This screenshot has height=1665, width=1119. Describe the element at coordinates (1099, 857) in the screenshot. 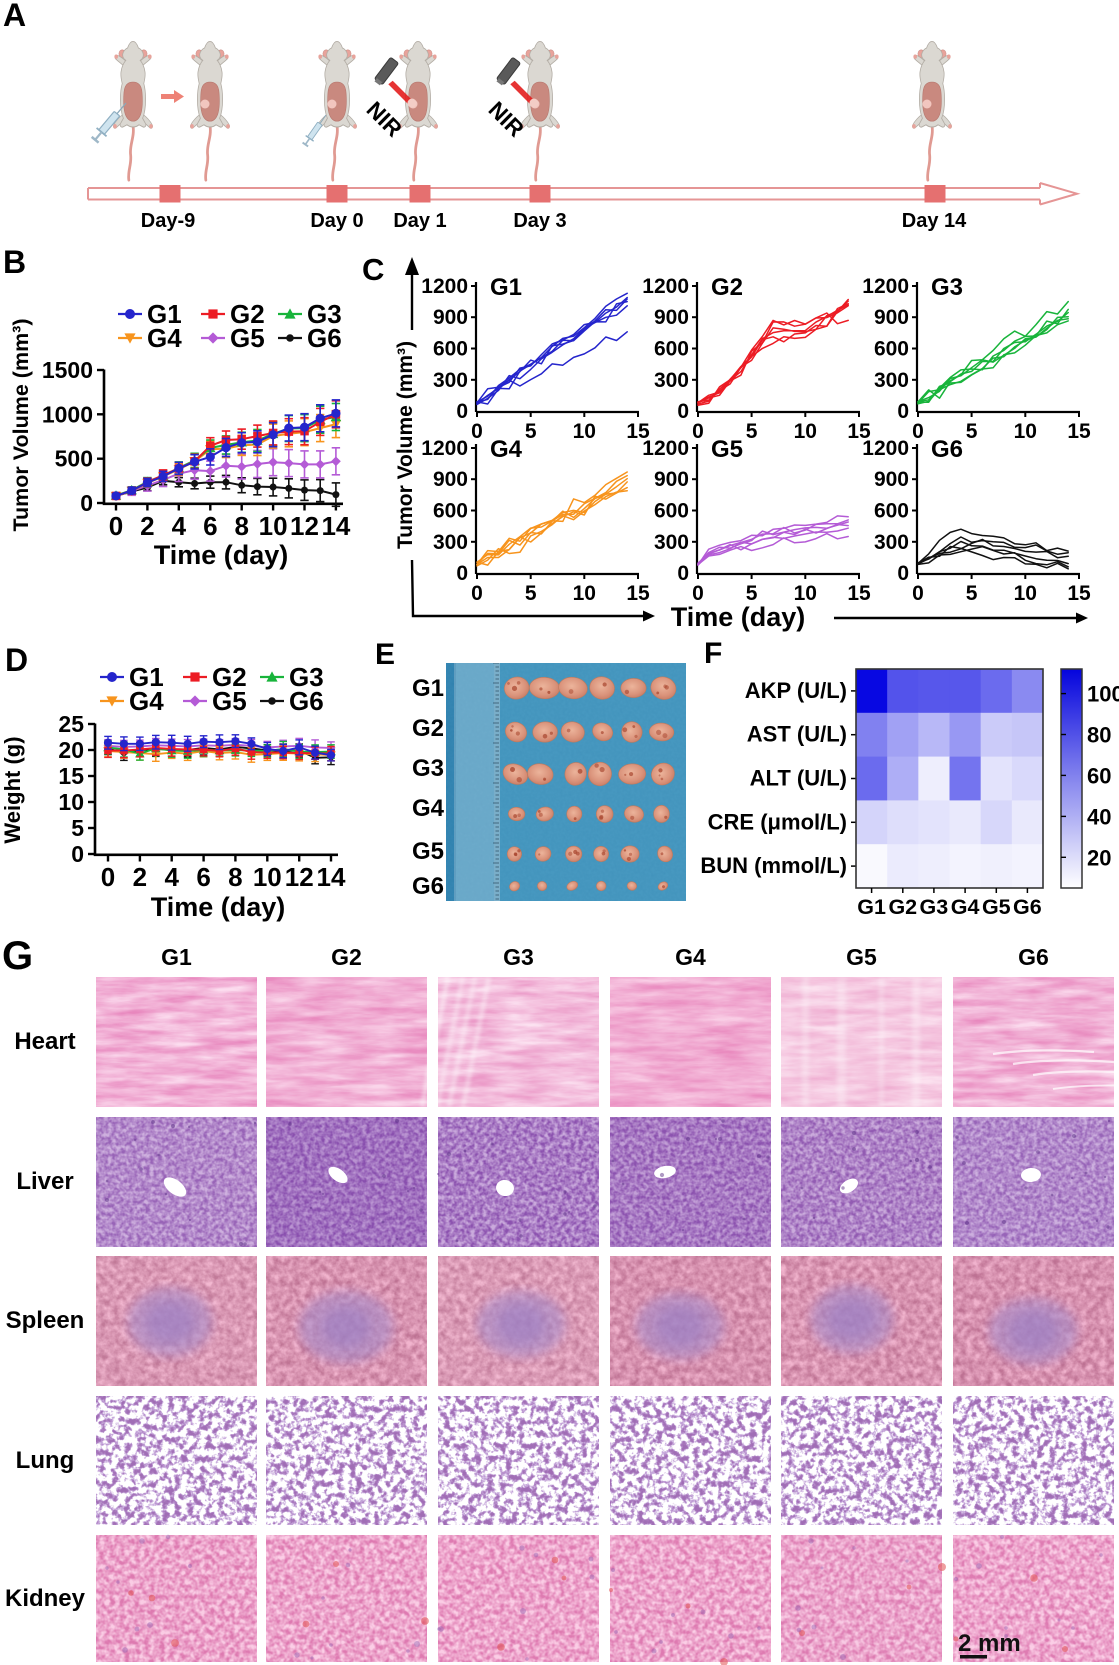

I see `svg-text: 20` at that location.